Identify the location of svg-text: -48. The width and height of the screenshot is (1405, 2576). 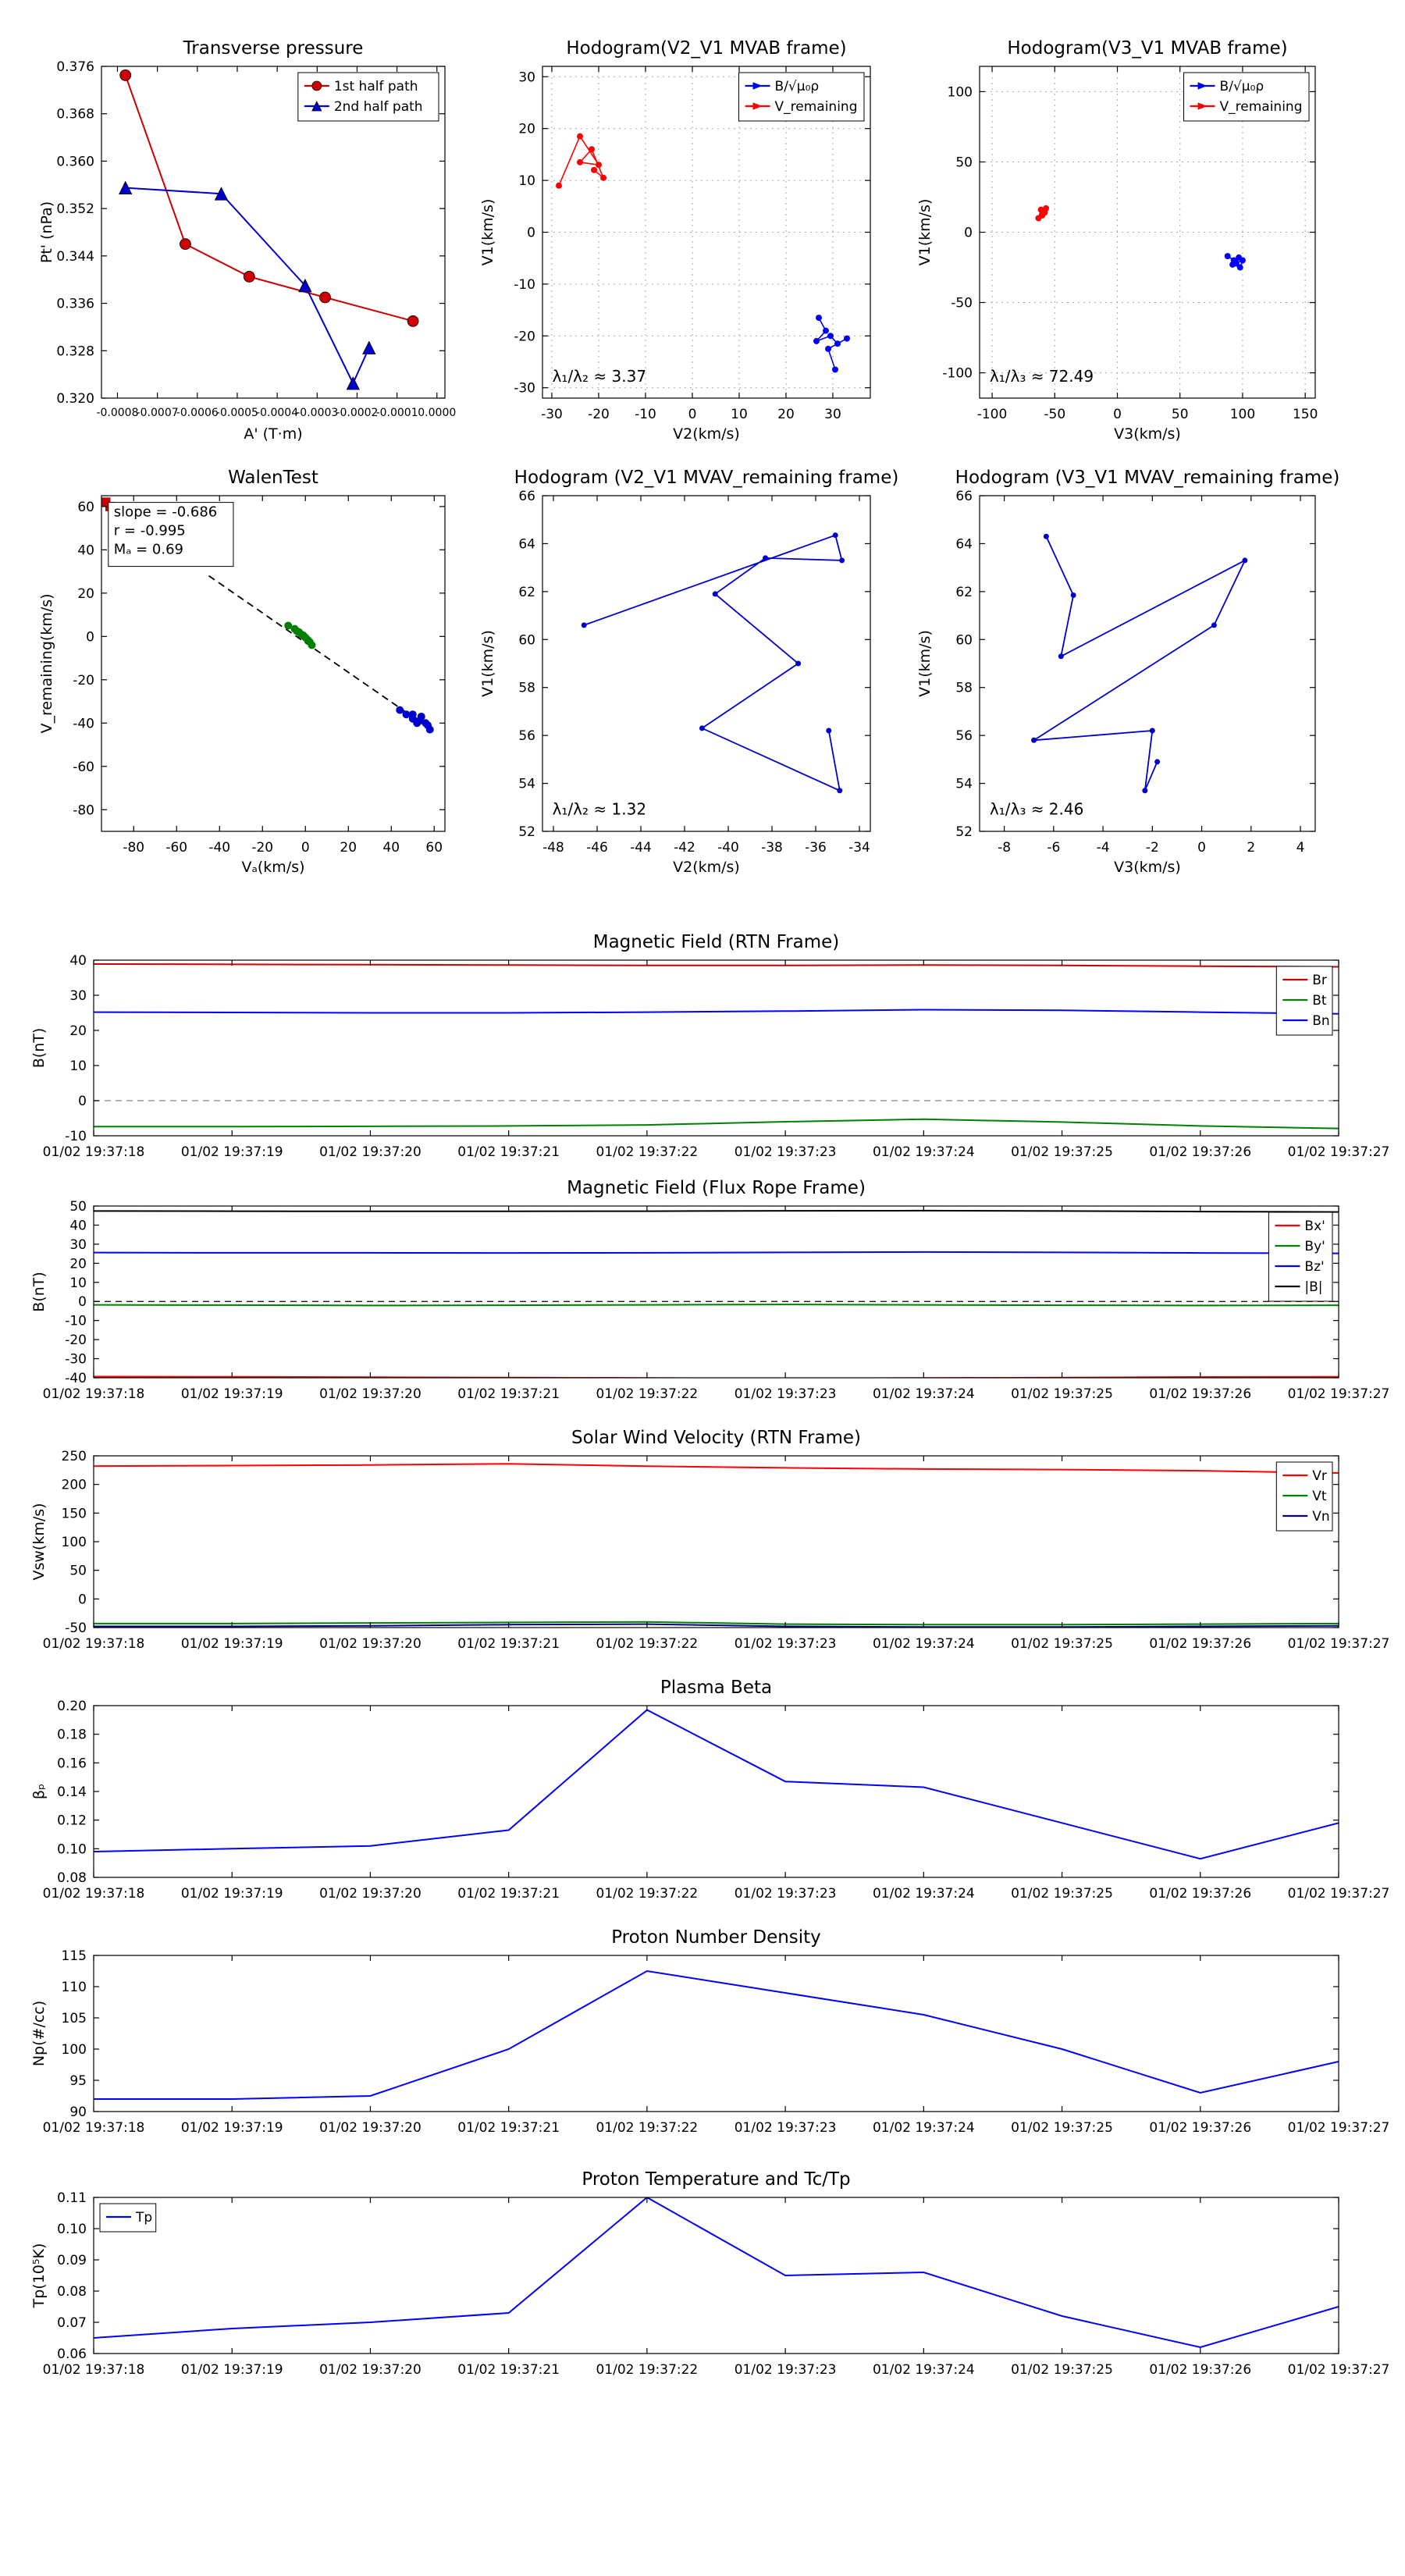
(553, 848).